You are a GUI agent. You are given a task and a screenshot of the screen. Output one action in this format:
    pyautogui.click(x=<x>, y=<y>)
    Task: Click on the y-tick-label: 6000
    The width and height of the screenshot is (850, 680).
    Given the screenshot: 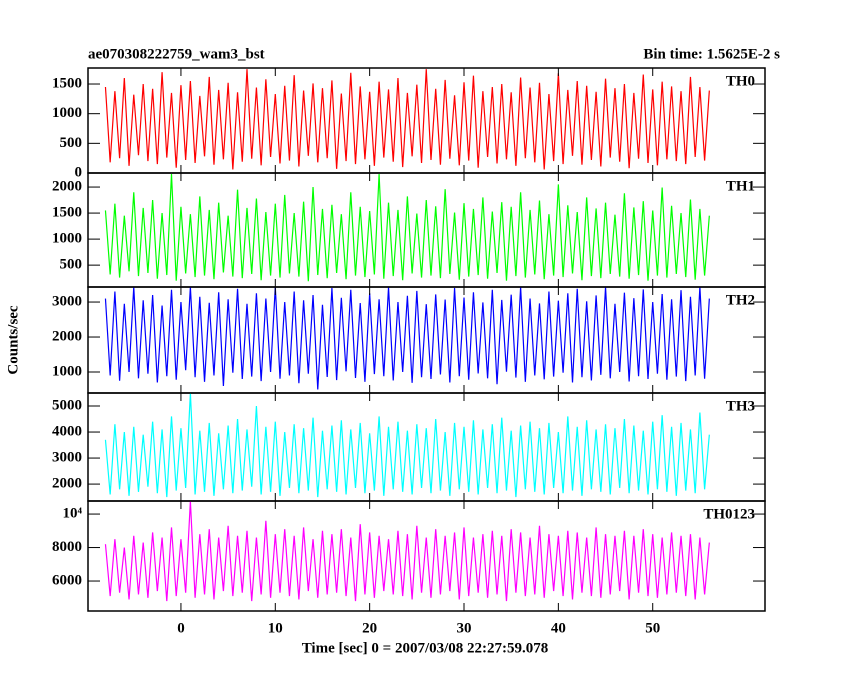 What is the action you would take?
    pyautogui.click(x=67, y=580)
    